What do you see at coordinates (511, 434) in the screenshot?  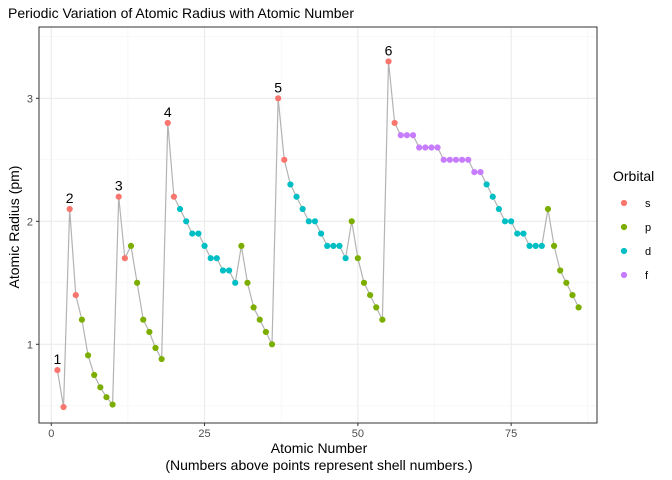 I see `x-tick-label: 75` at bounding box center [511, 434].